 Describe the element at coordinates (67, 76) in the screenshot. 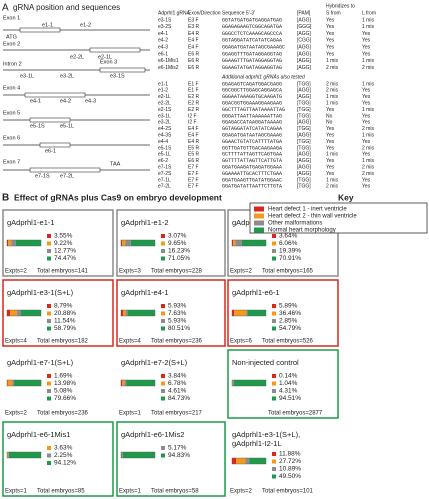

I see `diagram-label: e3-2L` at that location.